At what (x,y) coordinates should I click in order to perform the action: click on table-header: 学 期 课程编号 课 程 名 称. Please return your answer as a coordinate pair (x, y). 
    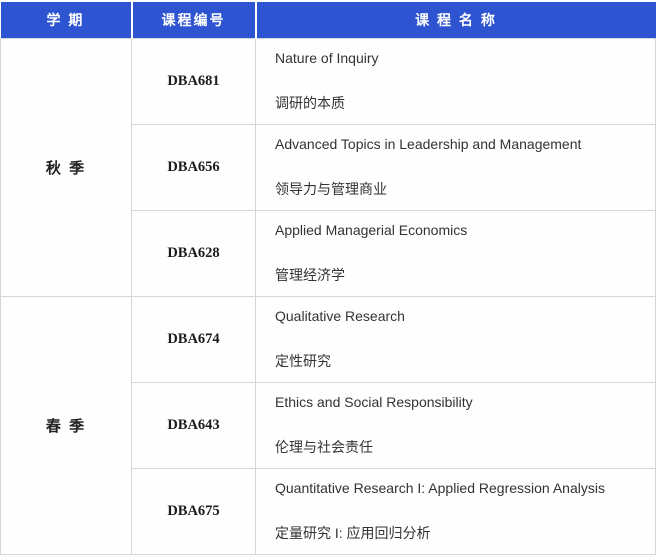
    Looking at the image, I should click on (328, 20).